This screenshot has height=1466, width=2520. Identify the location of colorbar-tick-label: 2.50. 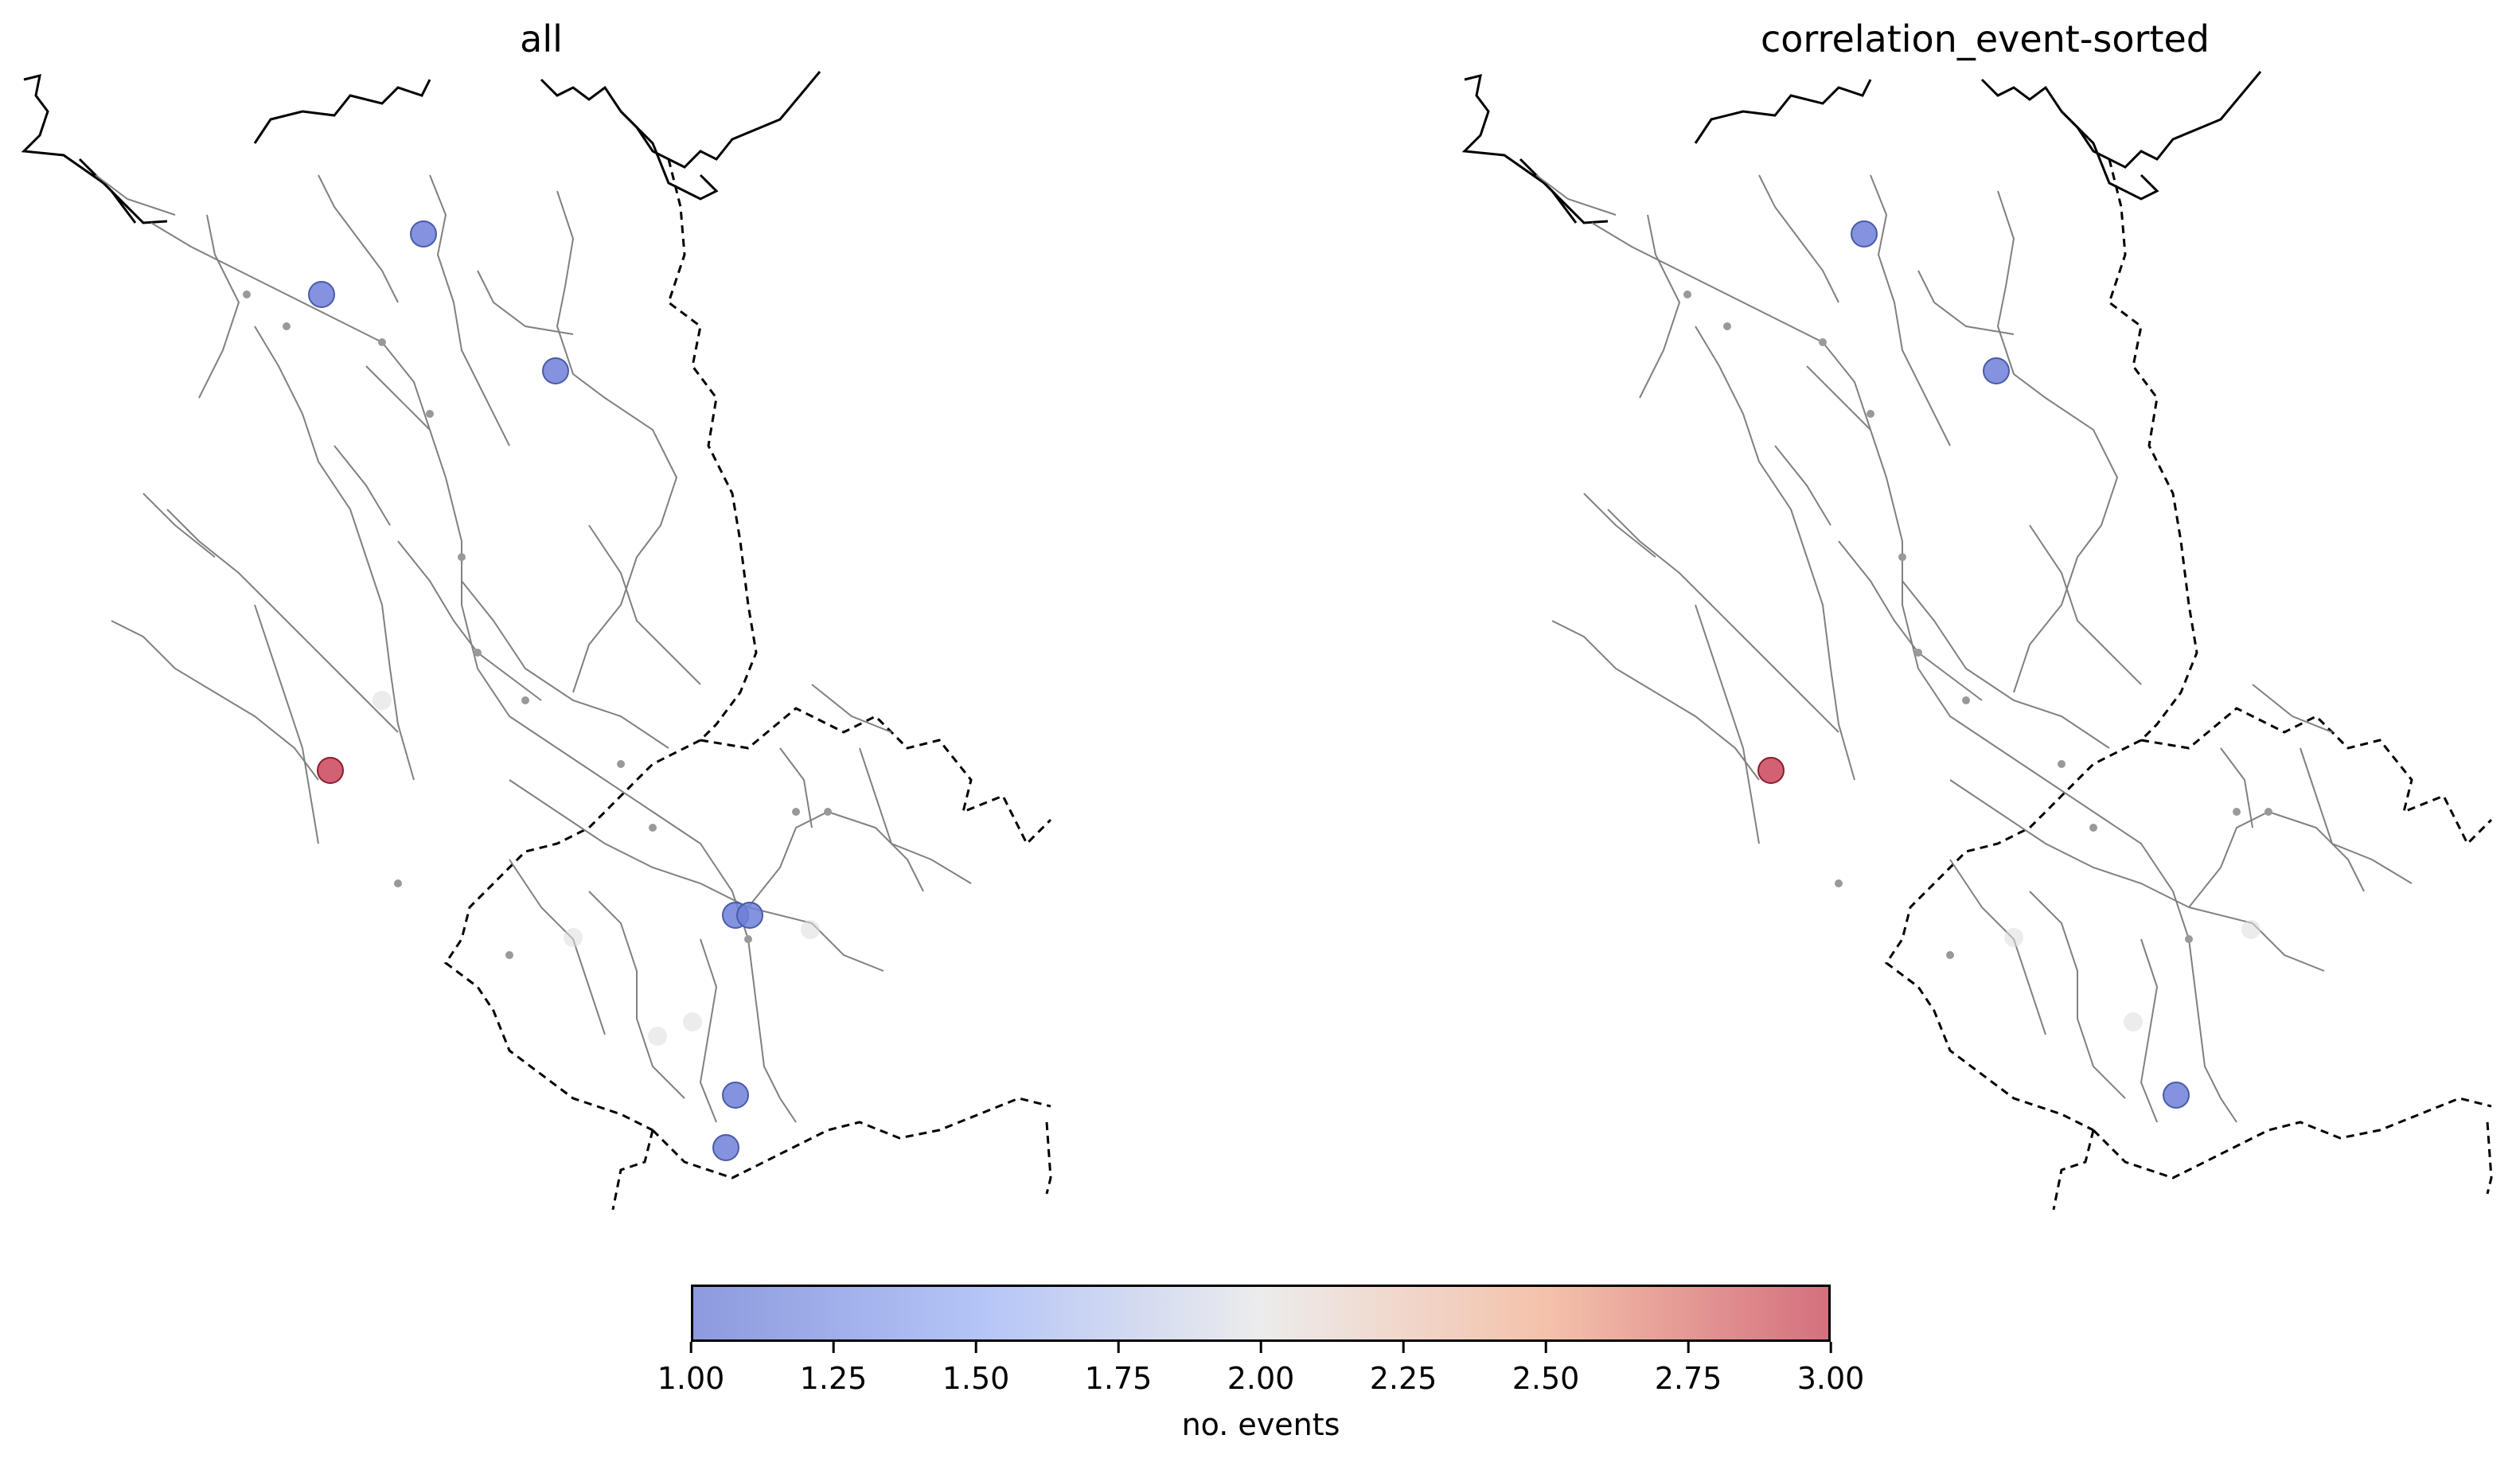
(1546, 1378).